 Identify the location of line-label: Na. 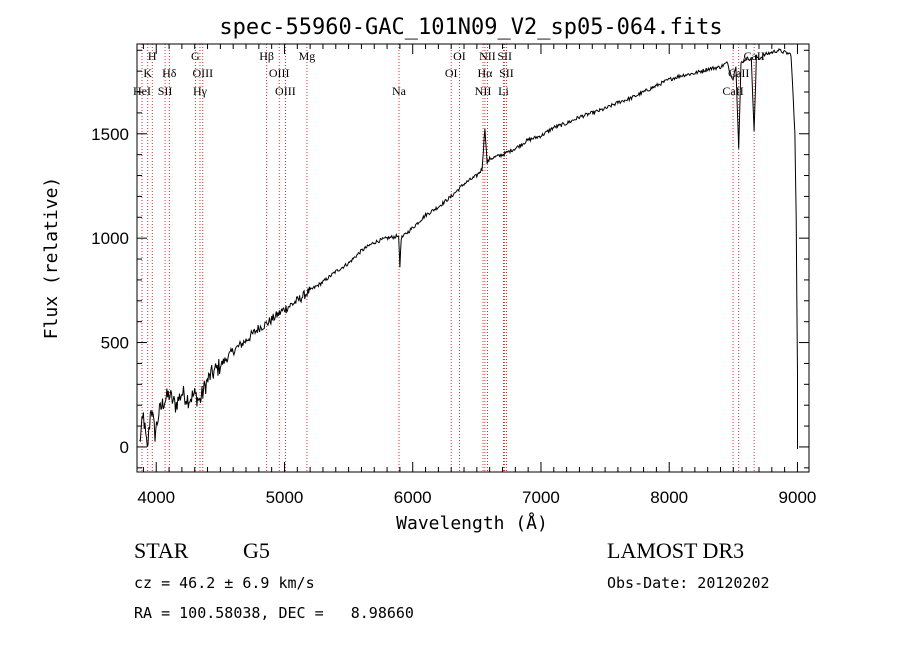
(399, 91).